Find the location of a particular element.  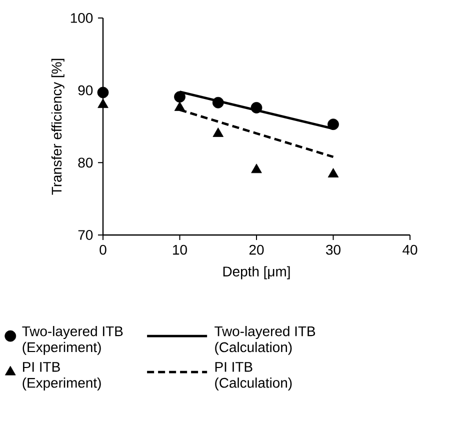

x-tick-label: 30 is located at coordinates (333, 249).